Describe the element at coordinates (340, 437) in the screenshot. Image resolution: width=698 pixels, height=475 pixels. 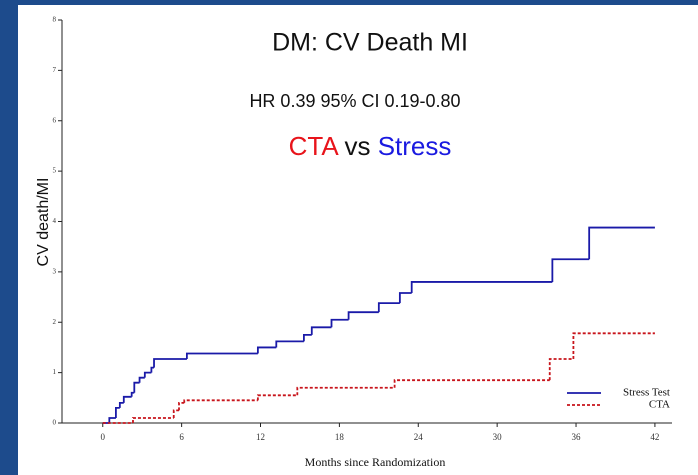
I see `x-tick-label: 18` at that location.